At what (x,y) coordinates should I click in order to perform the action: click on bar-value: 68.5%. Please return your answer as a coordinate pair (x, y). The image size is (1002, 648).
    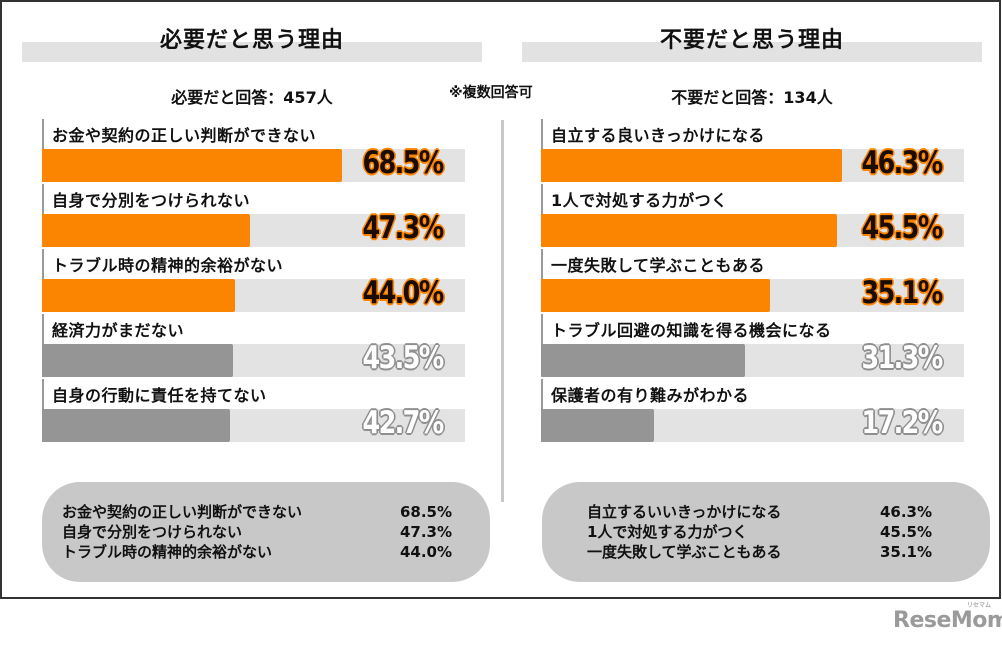
    Looking at the image, I should click on (404, 163).